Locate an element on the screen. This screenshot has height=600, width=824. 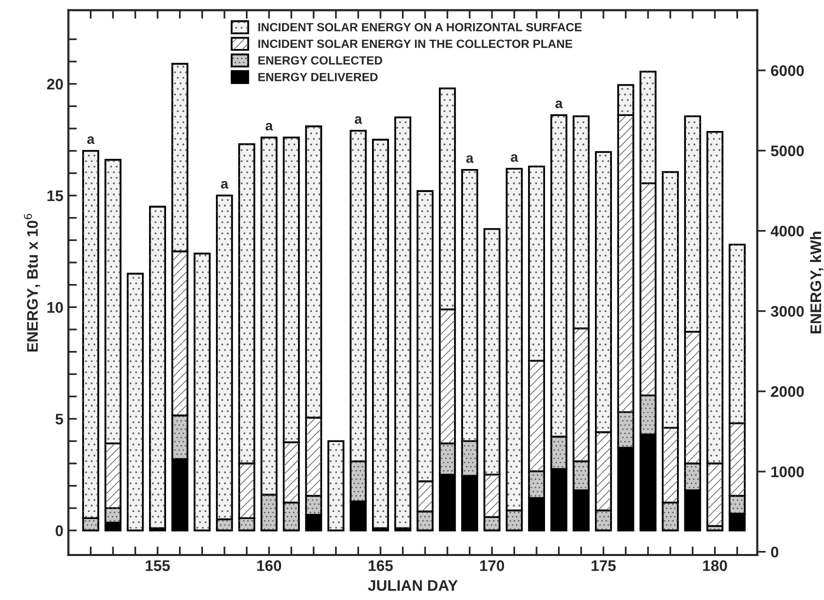
y-tick-label: 10 is located at coordinates (55, 307).